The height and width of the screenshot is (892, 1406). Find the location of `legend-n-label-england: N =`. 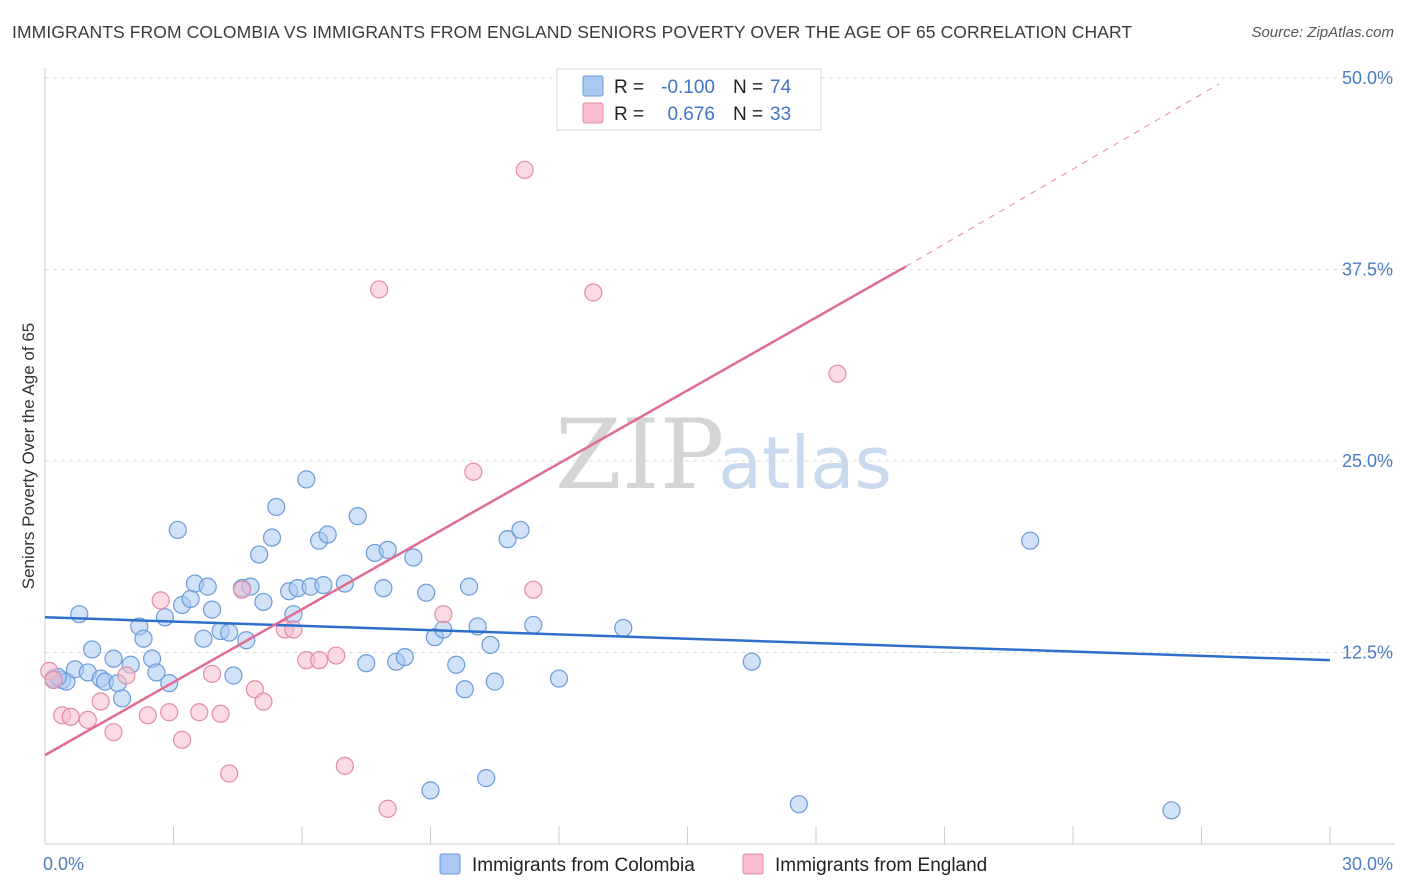

legend-n-label-england: N = is located at coordinates (748, 114).